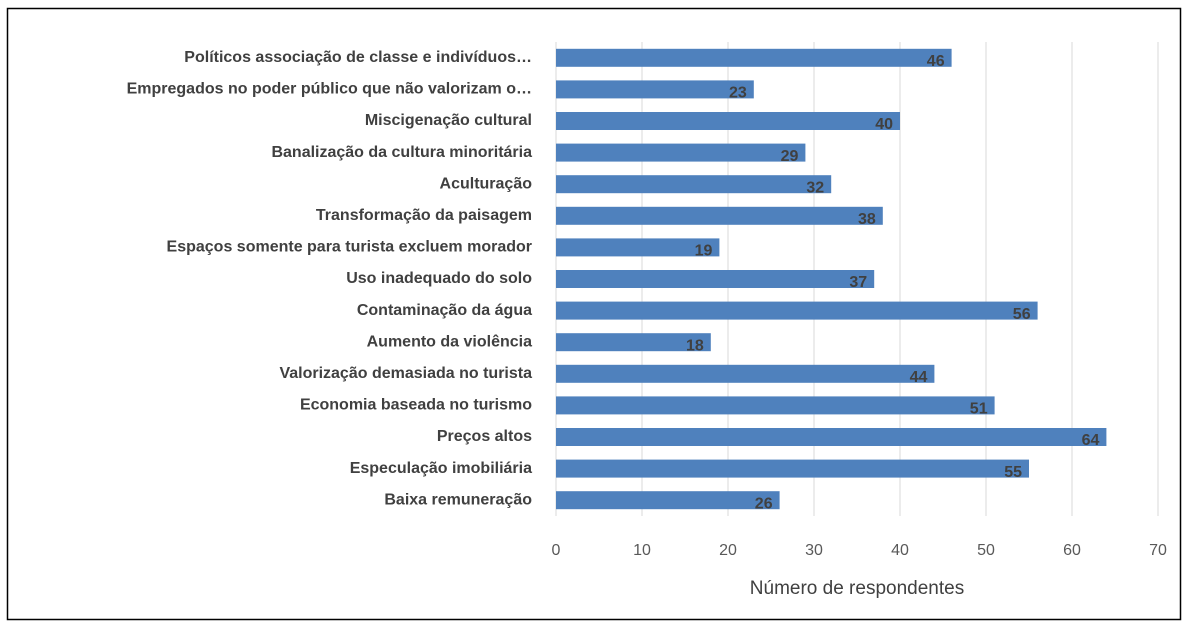 The image size is (1188, 626). I want to click on y-tick-label: Especulação imobiliária, so click(441, 468).